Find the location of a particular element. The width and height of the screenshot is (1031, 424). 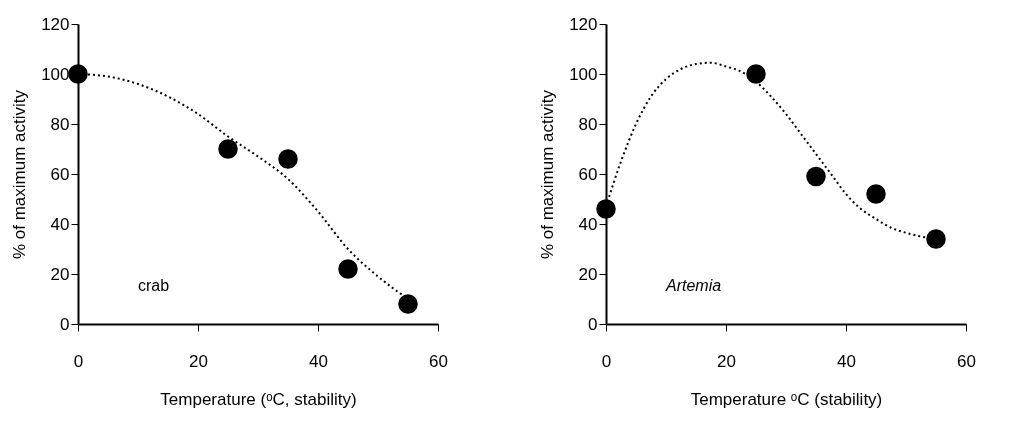

annotation: crab is located at coordinates (154, 285).